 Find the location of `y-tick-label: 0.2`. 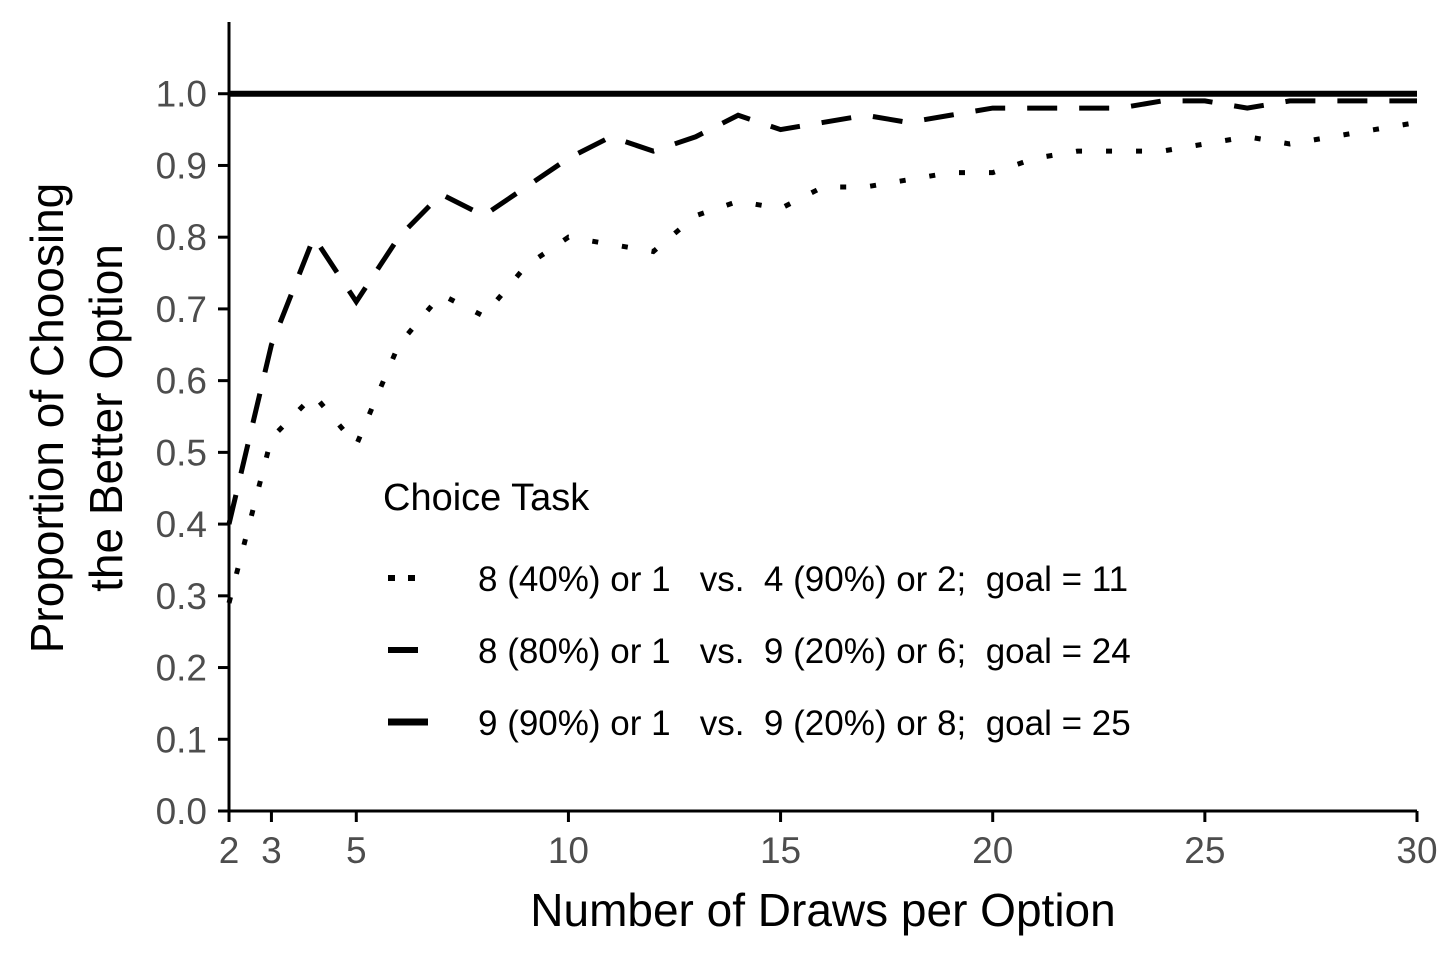

y-tick-label: 0.2 is located at coordinates (181, 668).